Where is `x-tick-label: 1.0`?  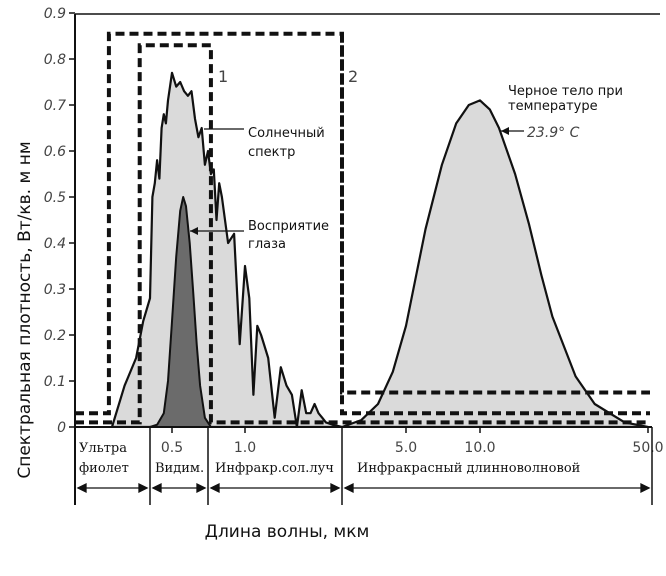 x-tick-label: 1.0 is located at coordinates (245, 448).